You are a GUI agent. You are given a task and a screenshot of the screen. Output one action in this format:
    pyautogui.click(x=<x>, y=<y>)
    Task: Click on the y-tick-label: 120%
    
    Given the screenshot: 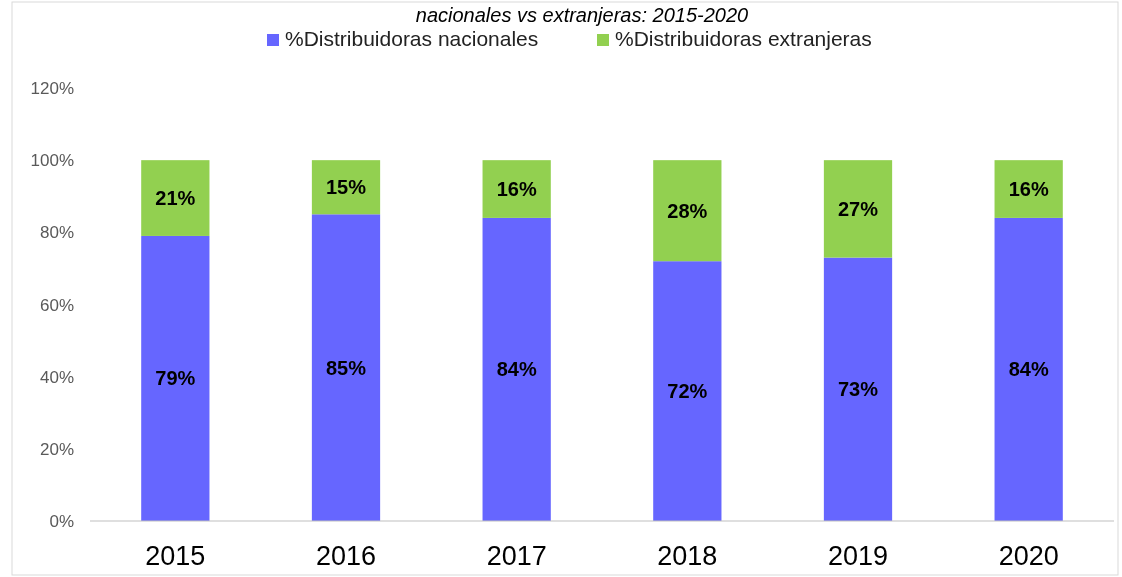 What is the action you would take?
    pyautogui.click(x=52, y=88)
    